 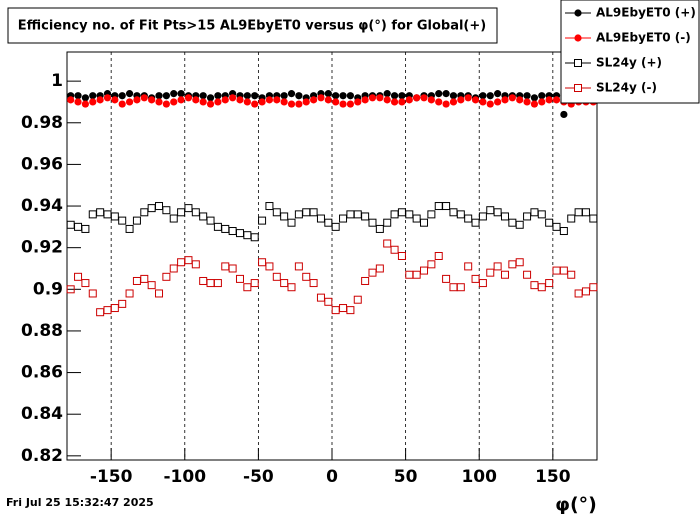 I want to click on y-tick-label: 0.82, so click(x=42, y=456).